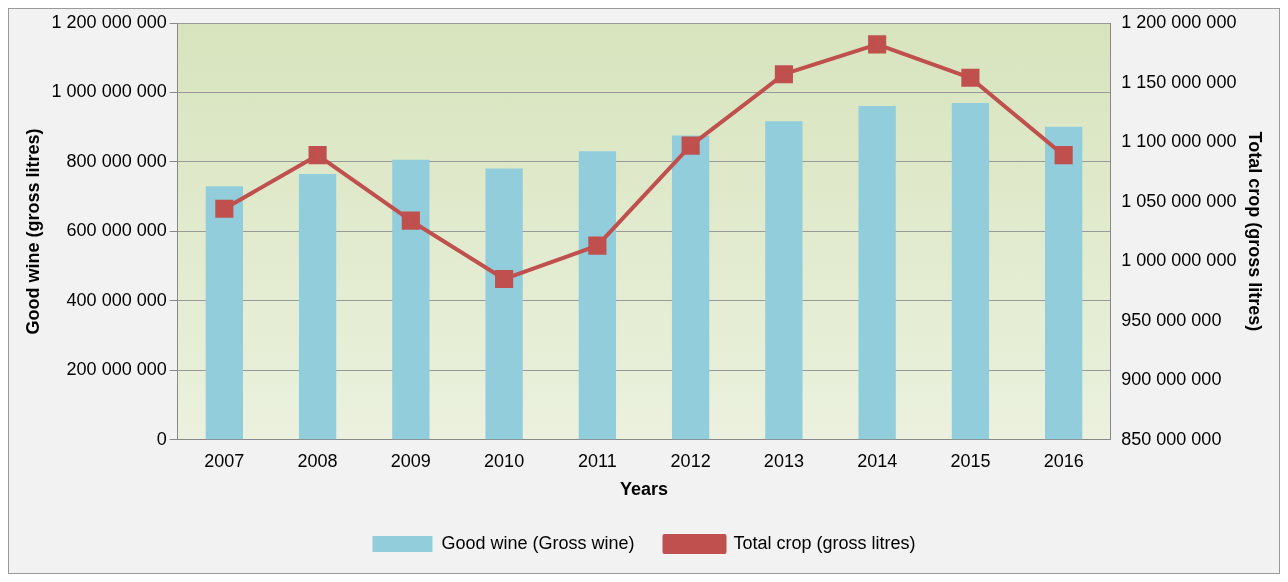 The height and width of the screenshot is (582, 1288). I want to click on x-tick-label: 2014, so click(877, 460).